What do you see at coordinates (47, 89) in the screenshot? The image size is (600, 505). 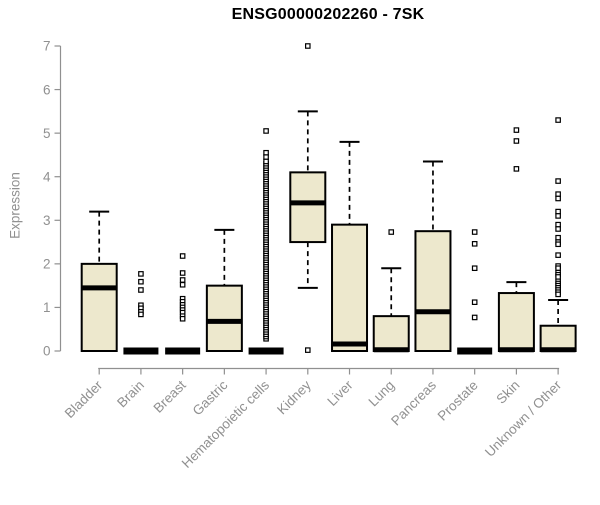 I see `y-axis-tick-label: 6` at bounding box center [47, 89].